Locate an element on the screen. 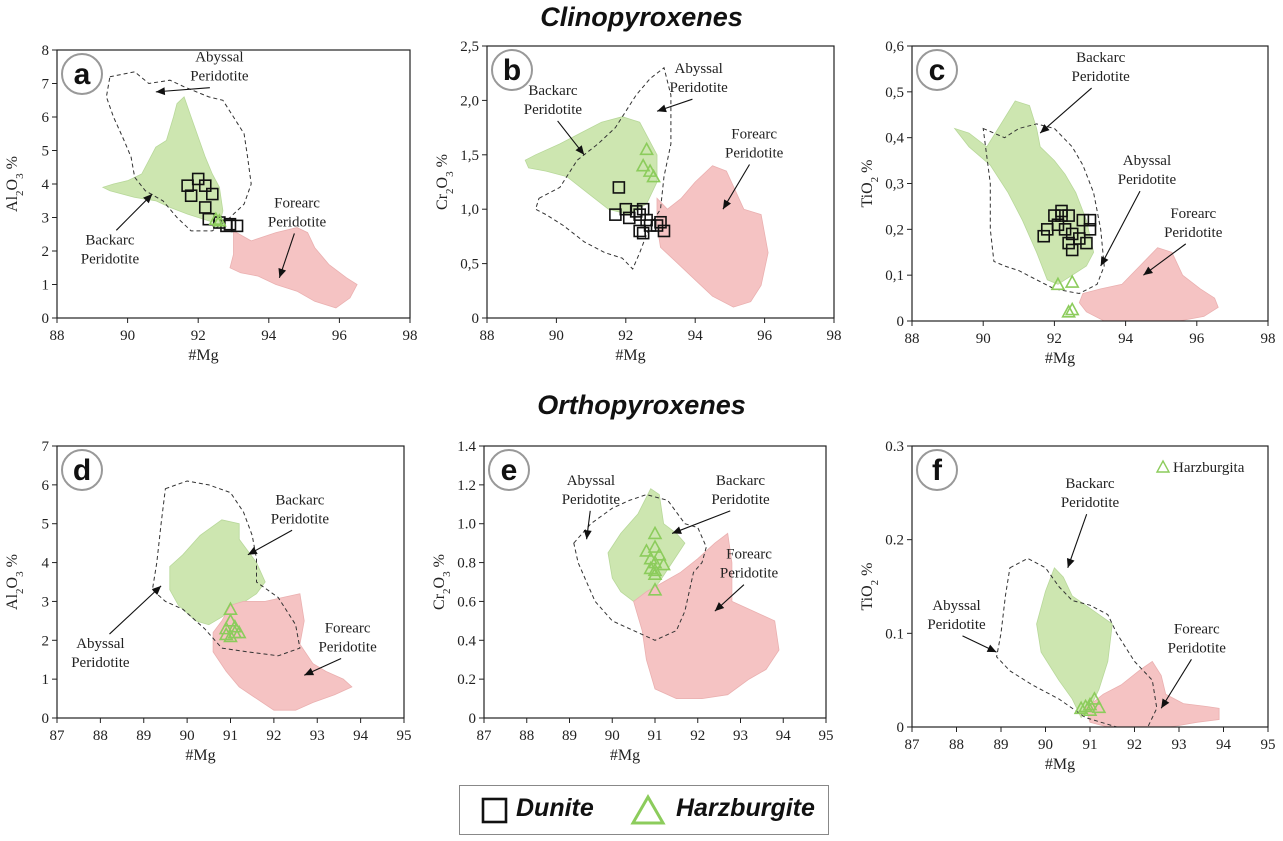 The width and height of the screenshot is (1283, 841). forearc-region-c is located at coordinates (1148, 284).